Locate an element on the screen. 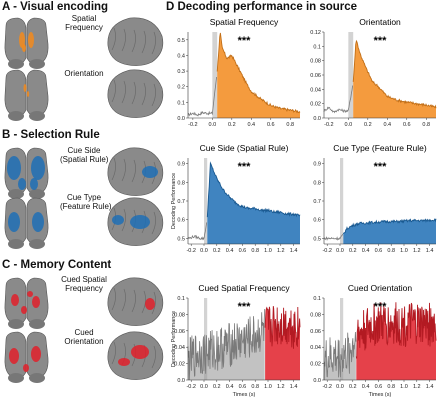  y-tick-label: 0.4 is located at coordinates (181, 56).